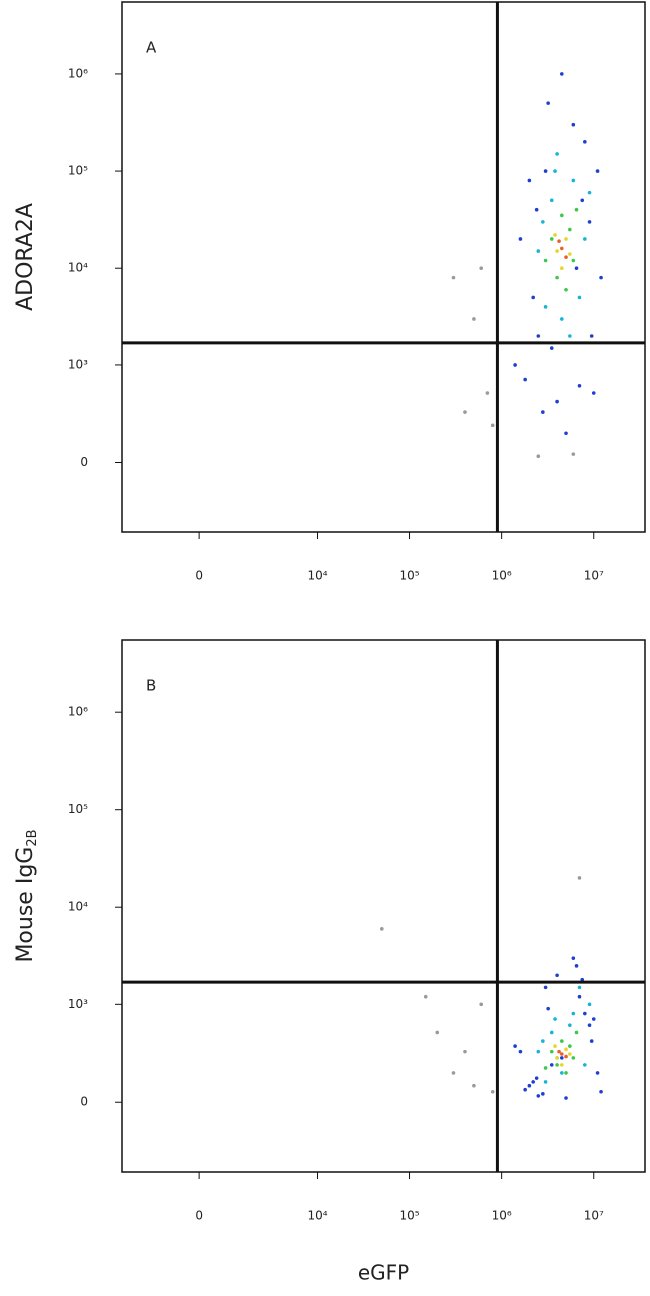  What do you see at coordinates (25, 905) in the screenshot?
I see `y-axis-title-main: Mouse IgG` at bounding box center [25, 905].